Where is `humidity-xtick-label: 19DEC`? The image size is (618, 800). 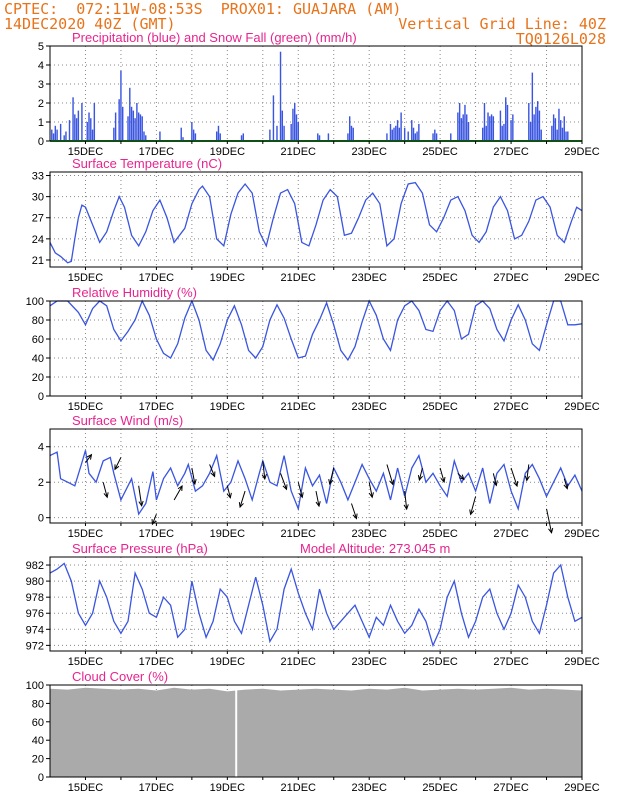
humidity-xtick-label: 19DEC is located at coordinates (228, 407).